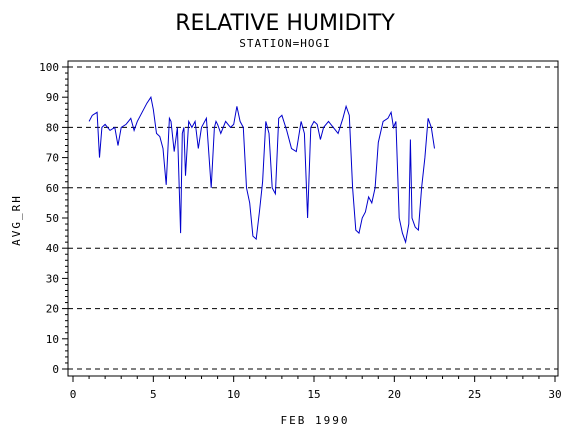 The width and height of the screenshot is (570, 430). What do you see at coordinates (554, 394) in the screenshot?
I see `x-tick-label: 30` at bounding box center [554, 394].